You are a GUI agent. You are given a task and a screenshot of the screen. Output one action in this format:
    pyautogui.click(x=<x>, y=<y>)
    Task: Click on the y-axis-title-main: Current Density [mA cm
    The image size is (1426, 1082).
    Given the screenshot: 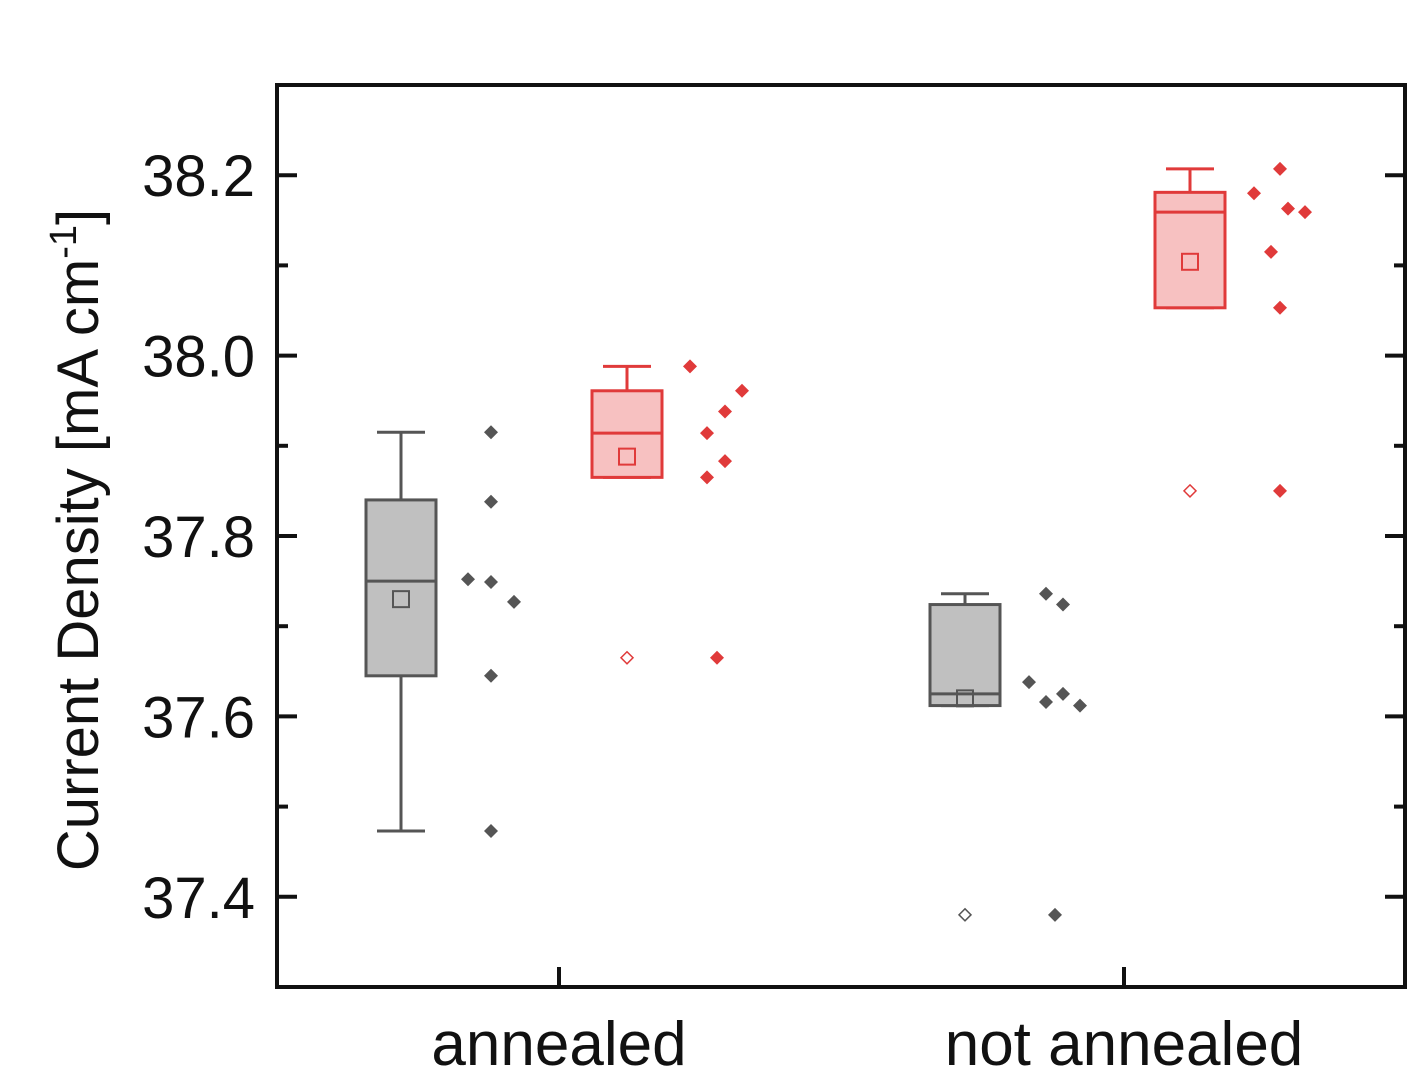 What is the action you would take?
    pyautogui.click(x=78, y=565)
    